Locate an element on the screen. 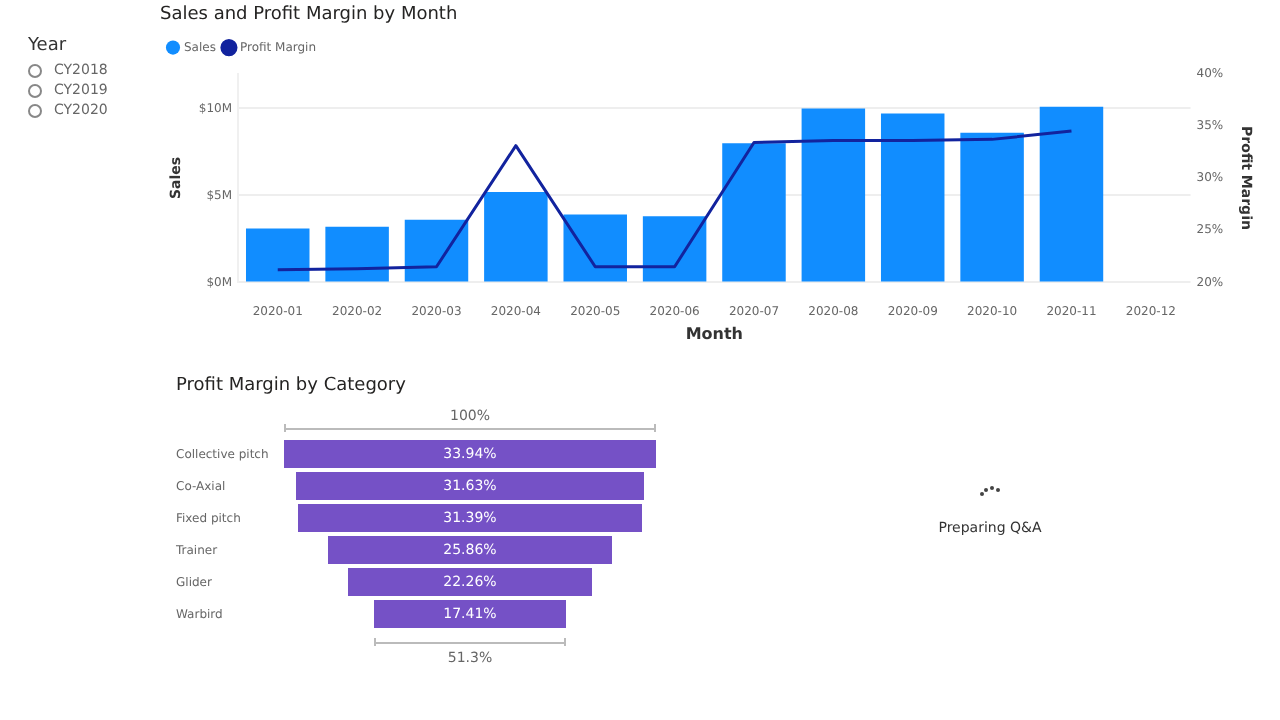  text: Year is located at coordinates (48, 46).